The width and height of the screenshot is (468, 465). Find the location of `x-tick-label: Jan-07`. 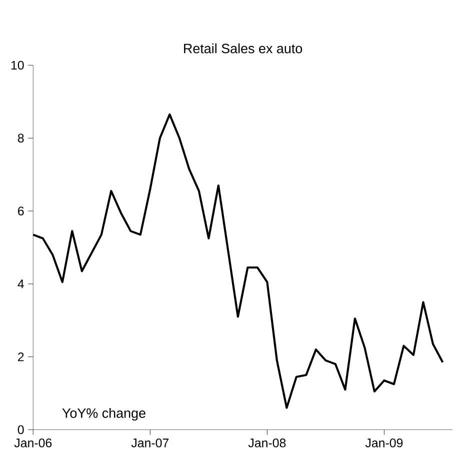

x-tick-label: Jan-07 is located at coordinates (150, 443).